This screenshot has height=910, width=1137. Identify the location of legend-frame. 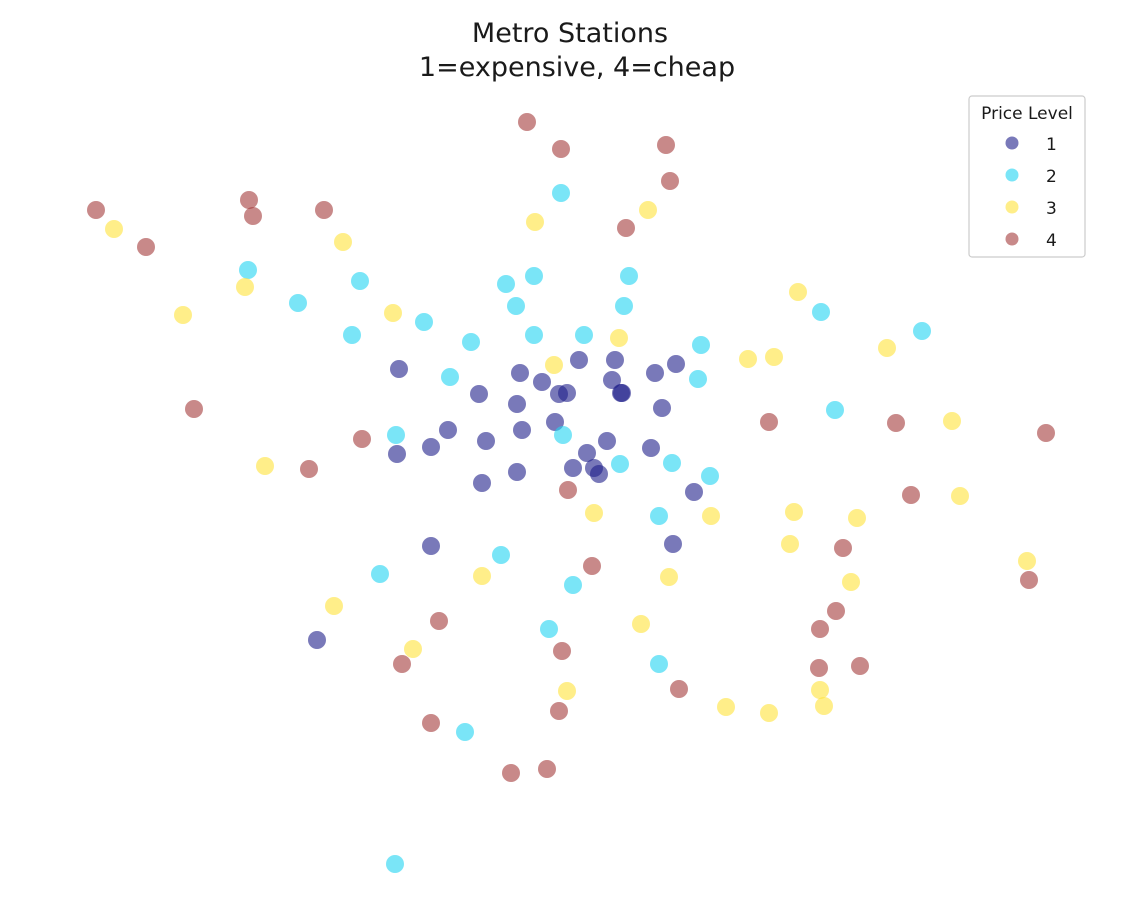
(1027, 176).